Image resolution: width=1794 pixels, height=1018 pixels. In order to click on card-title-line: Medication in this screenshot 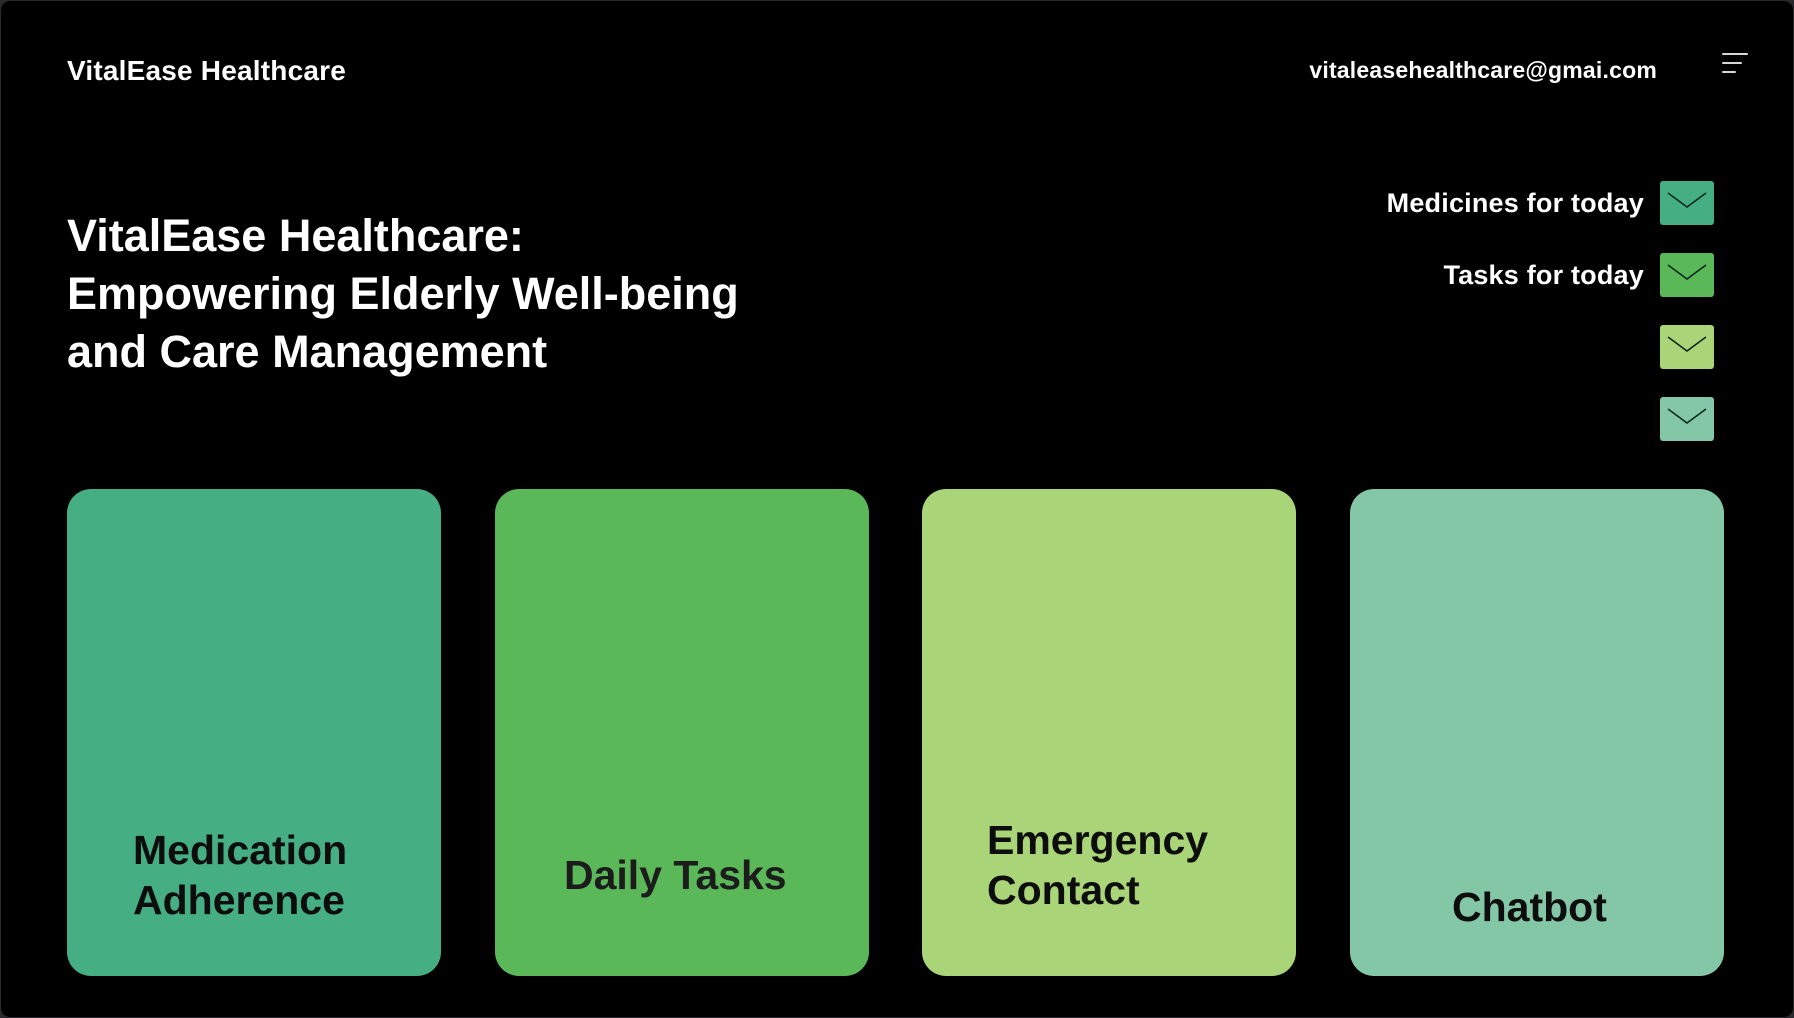, I will do `click(240, 850)`.